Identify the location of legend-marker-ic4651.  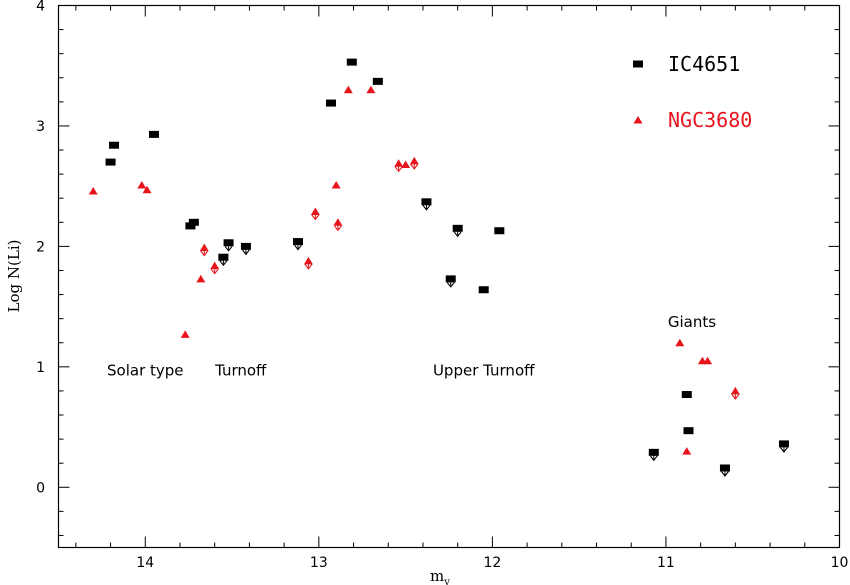
(638, 64).